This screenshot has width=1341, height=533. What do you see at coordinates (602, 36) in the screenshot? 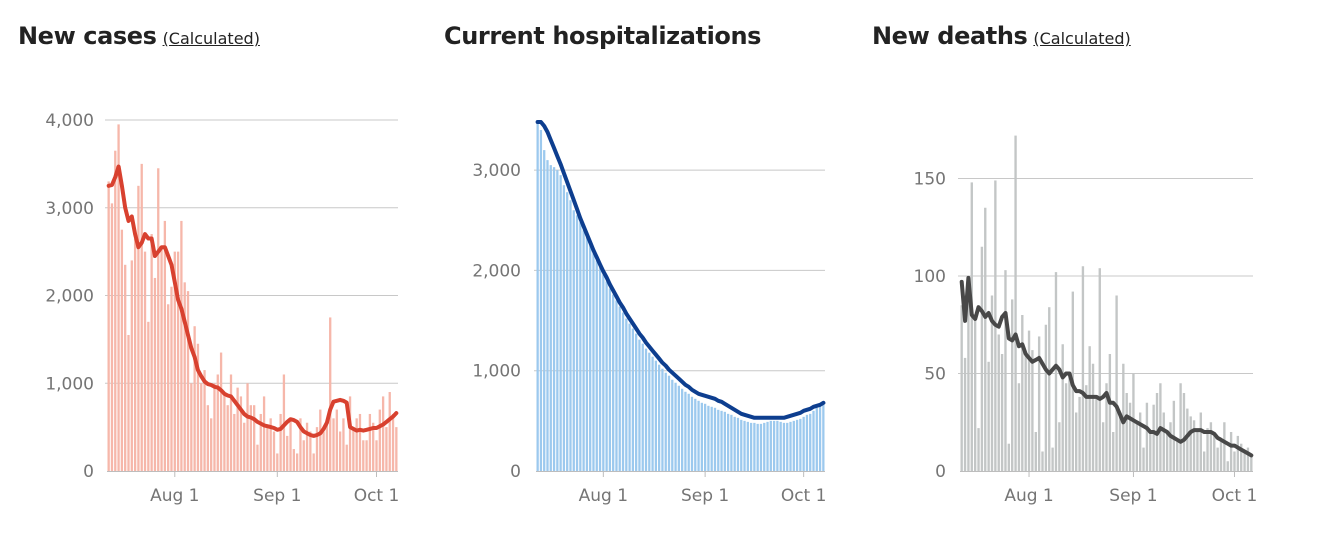
I see `panel-title: Current hospitalizations` at bounding box center [602, 36].